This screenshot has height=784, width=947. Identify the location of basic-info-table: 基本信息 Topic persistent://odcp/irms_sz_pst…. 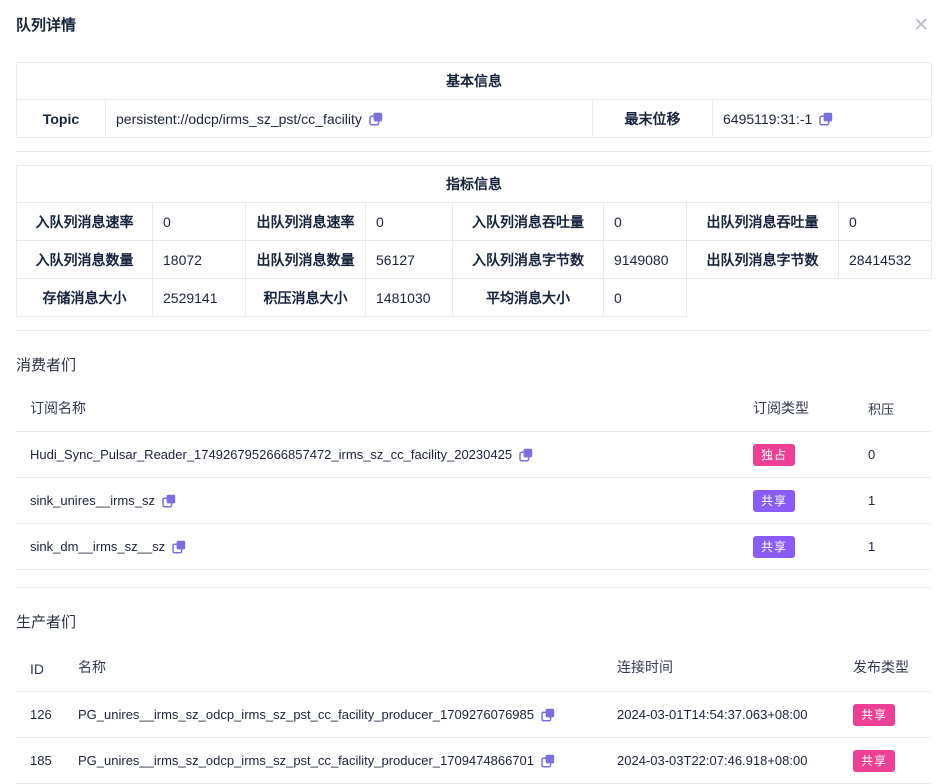
(474, 100).